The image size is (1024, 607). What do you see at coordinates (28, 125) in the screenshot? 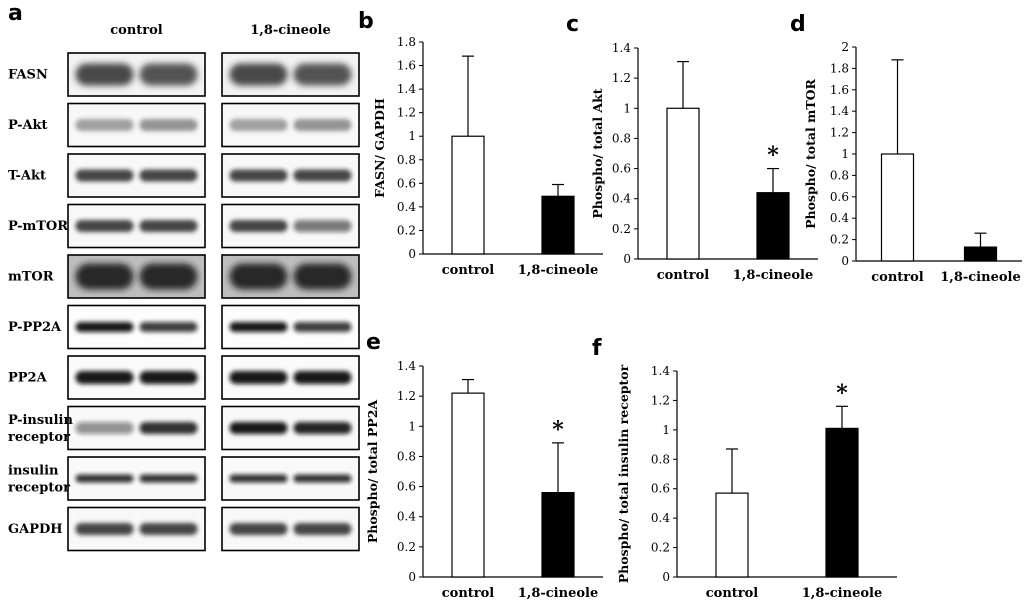
I see `blot-row-label: P-Akt` at bounding box center [28, 125].